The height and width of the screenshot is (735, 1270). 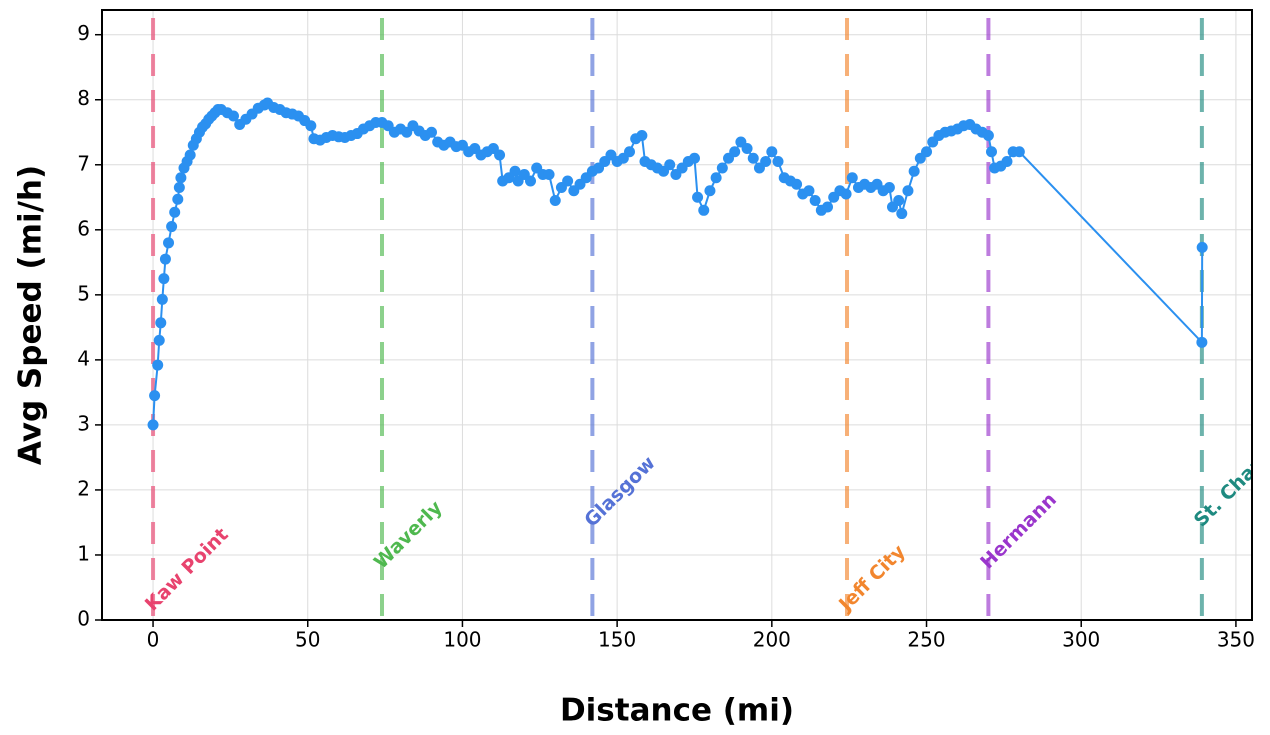 I want to click on x-tick-label: 0, so click(x=153, y=640).